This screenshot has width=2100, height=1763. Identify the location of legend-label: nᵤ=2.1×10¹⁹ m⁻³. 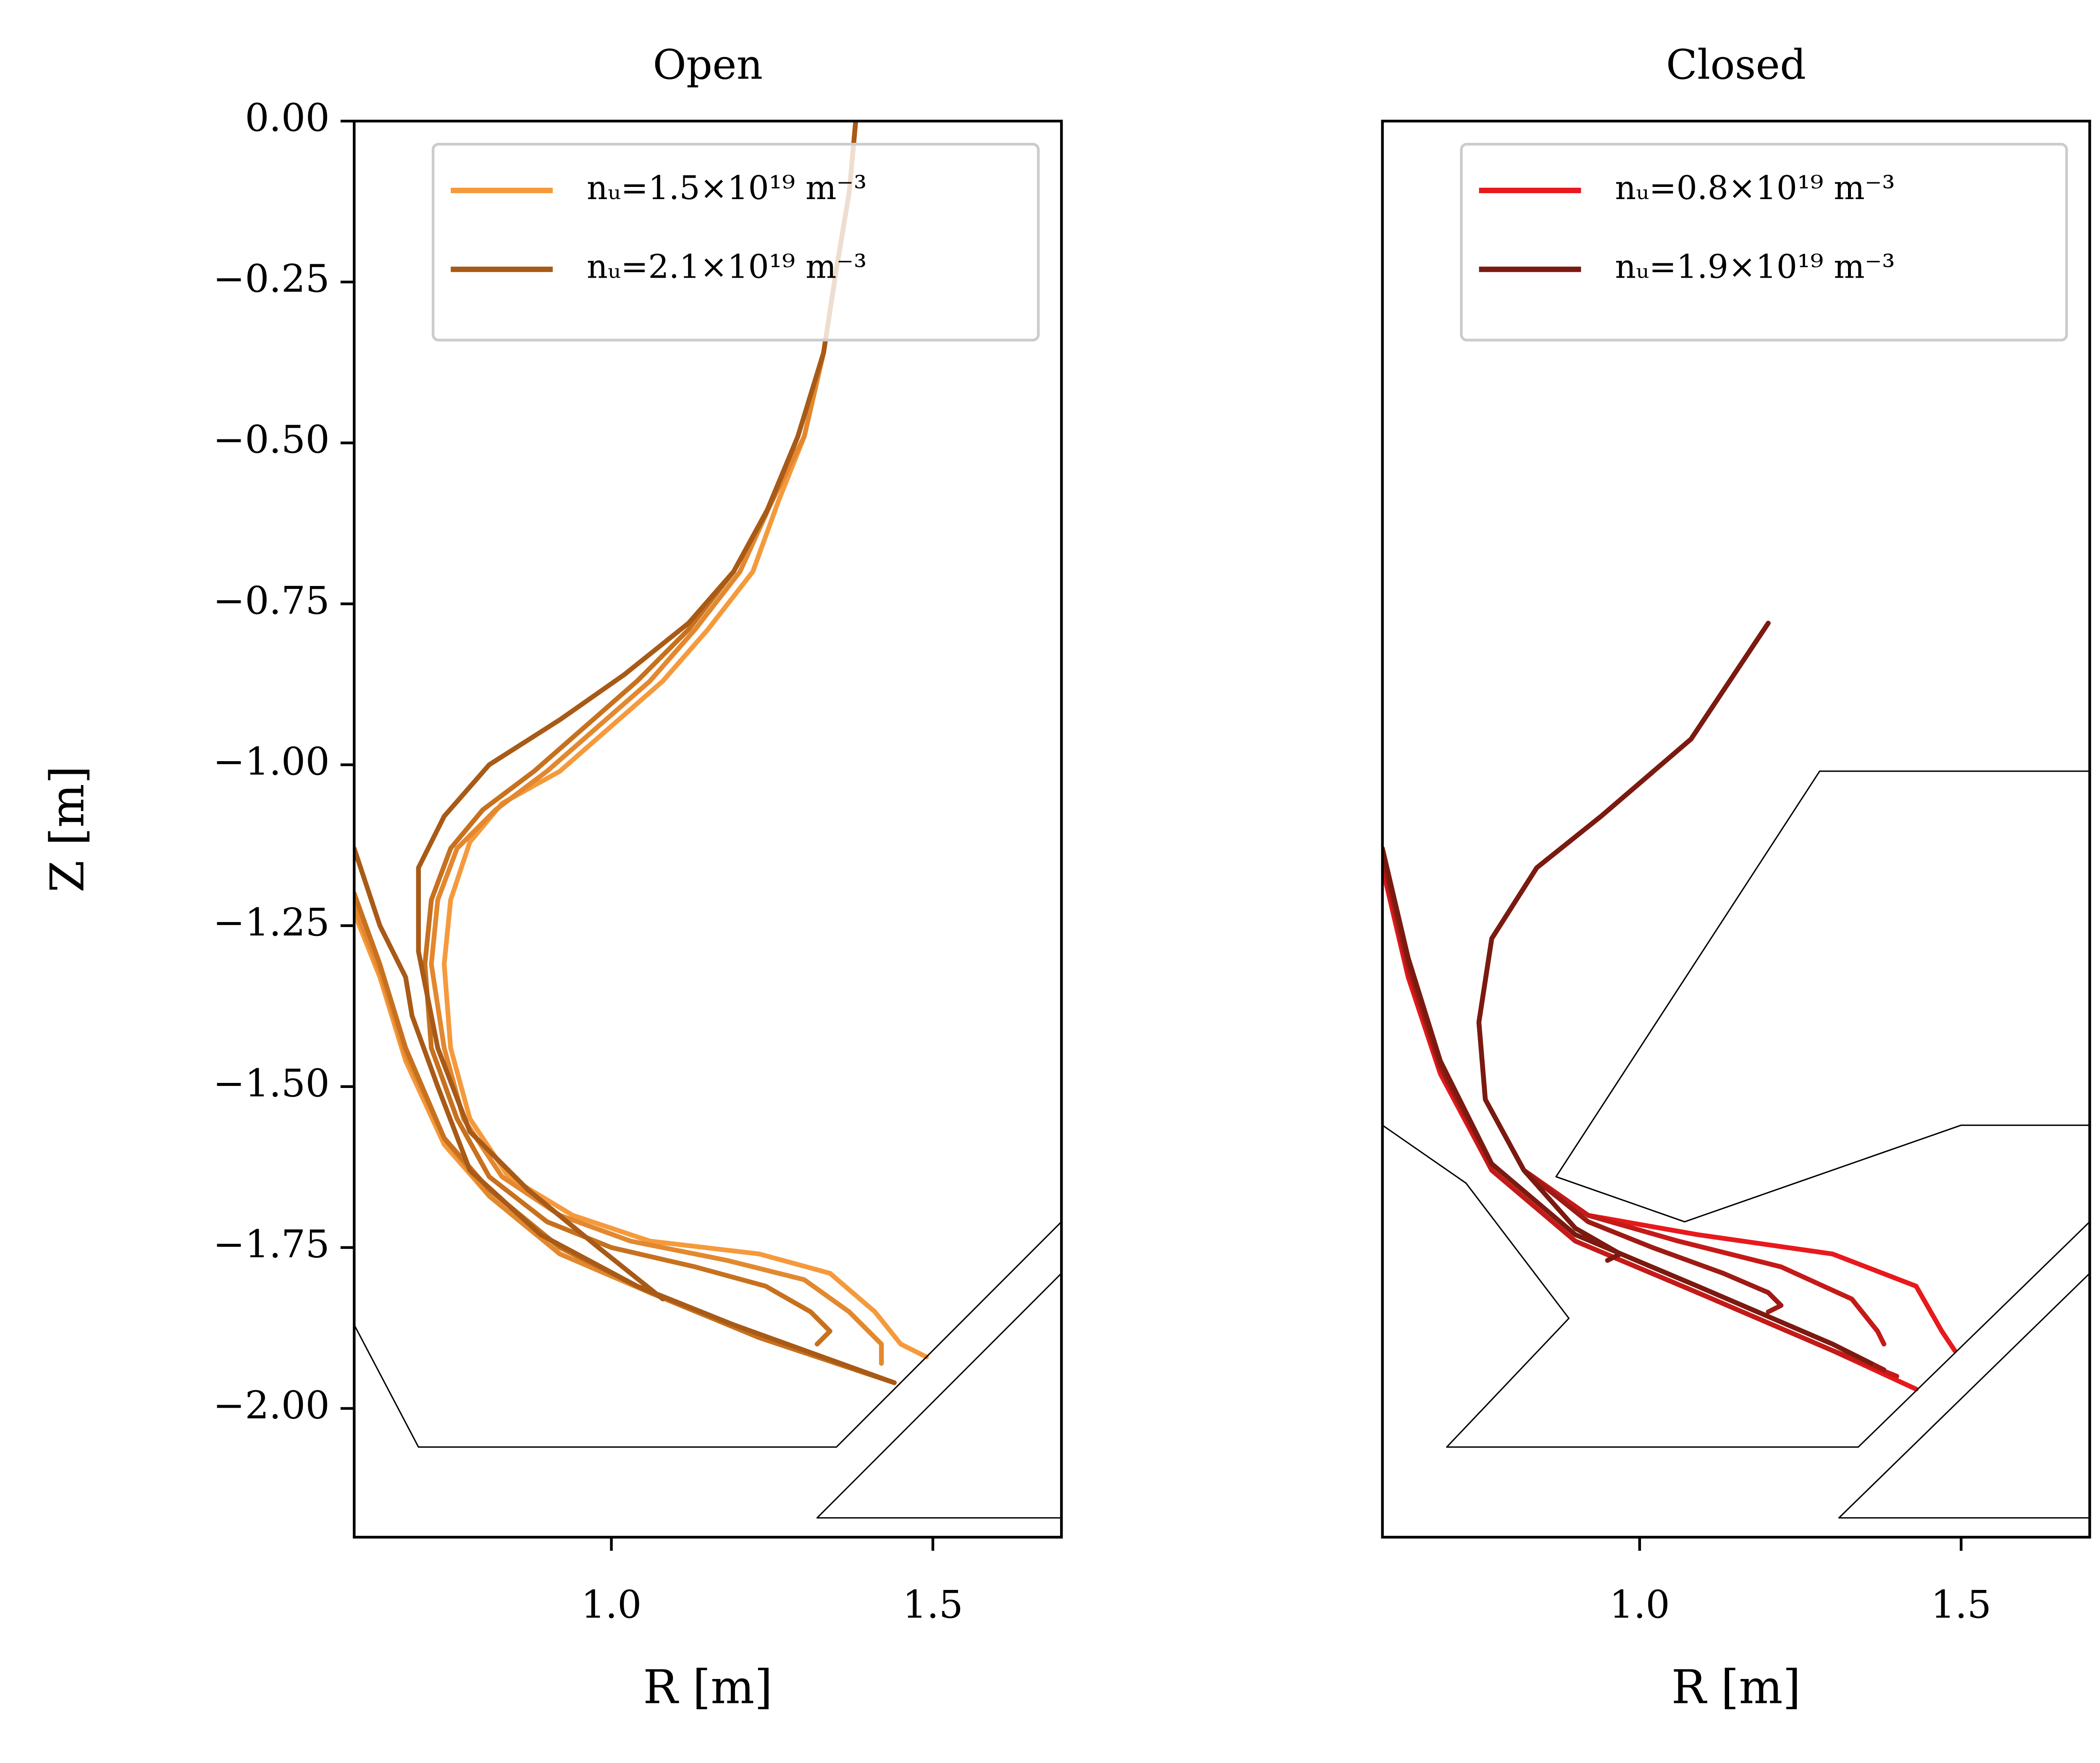
(727, 267).